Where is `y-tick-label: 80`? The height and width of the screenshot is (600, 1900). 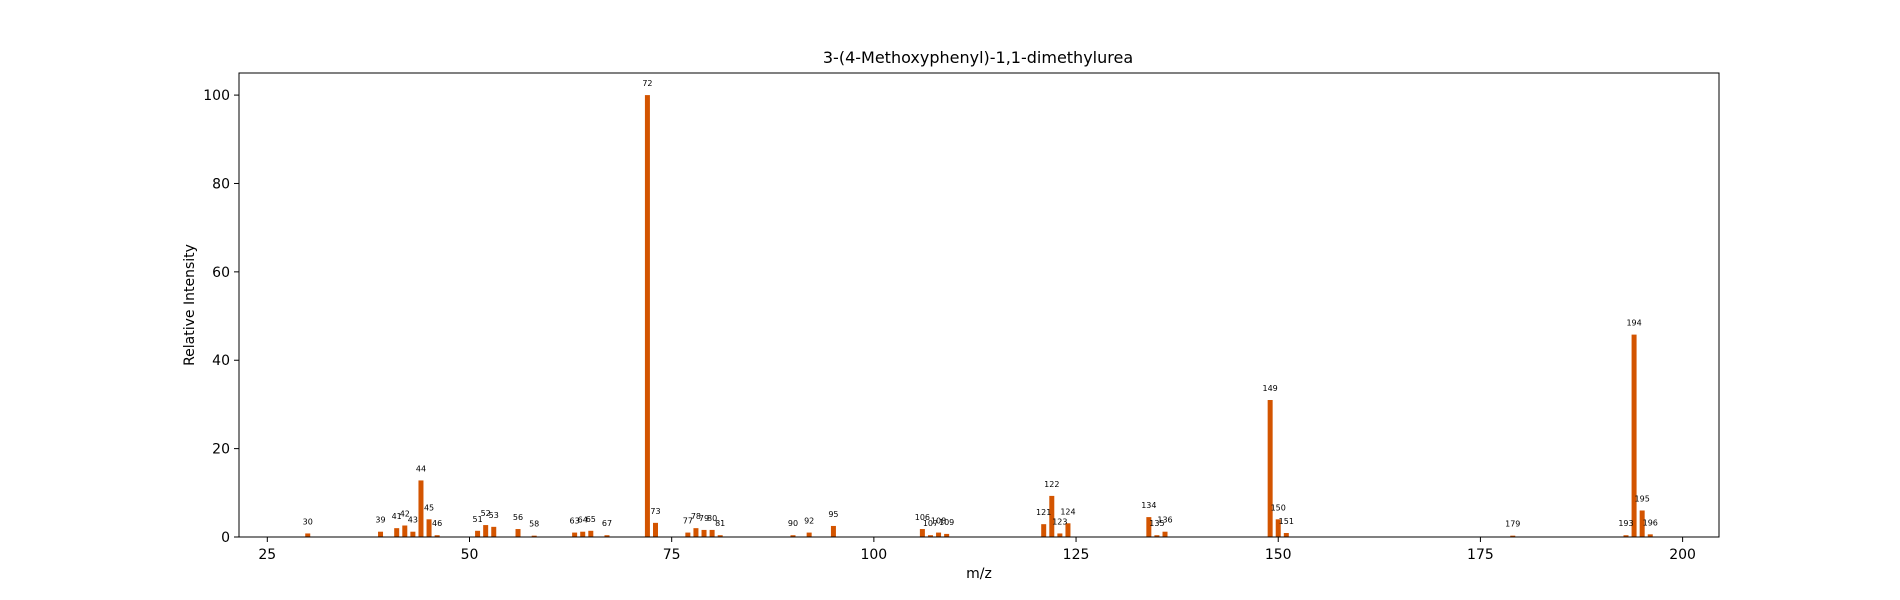 y-tick-label: 80 is located at coordinates (221, 184).